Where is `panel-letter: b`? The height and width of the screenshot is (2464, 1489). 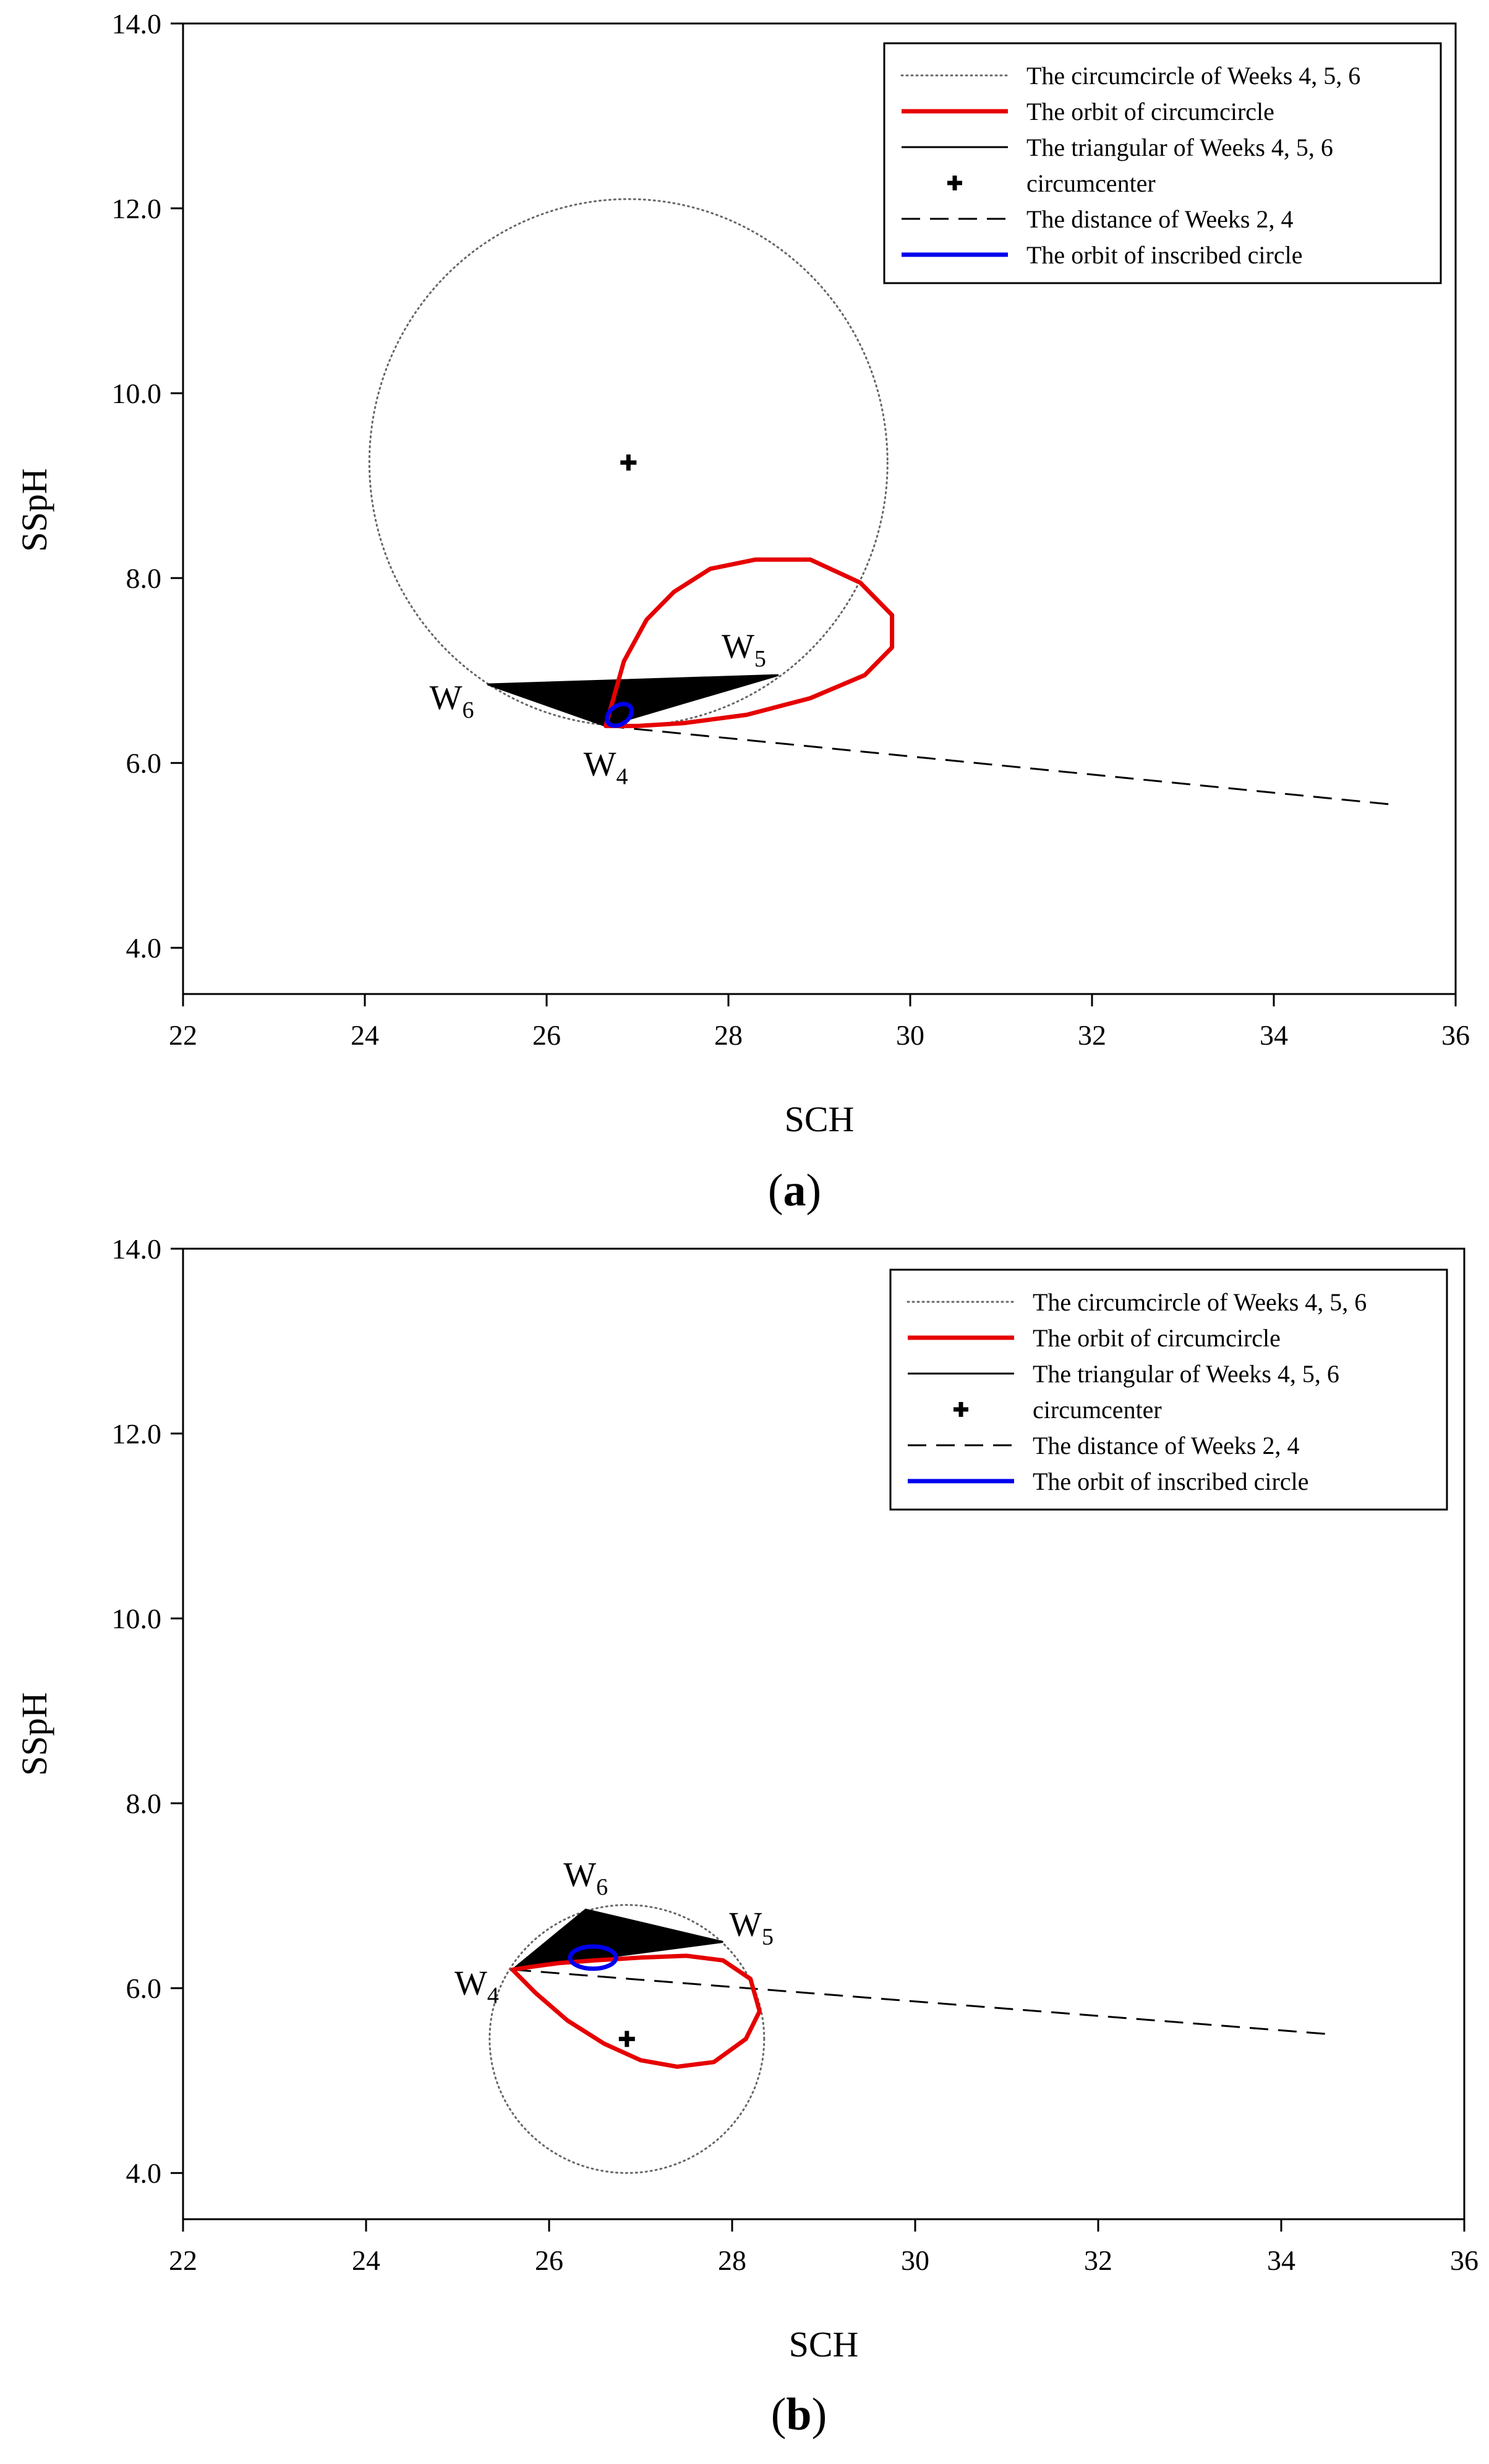
panel-letter: b is located at coordinates (798, 2414).